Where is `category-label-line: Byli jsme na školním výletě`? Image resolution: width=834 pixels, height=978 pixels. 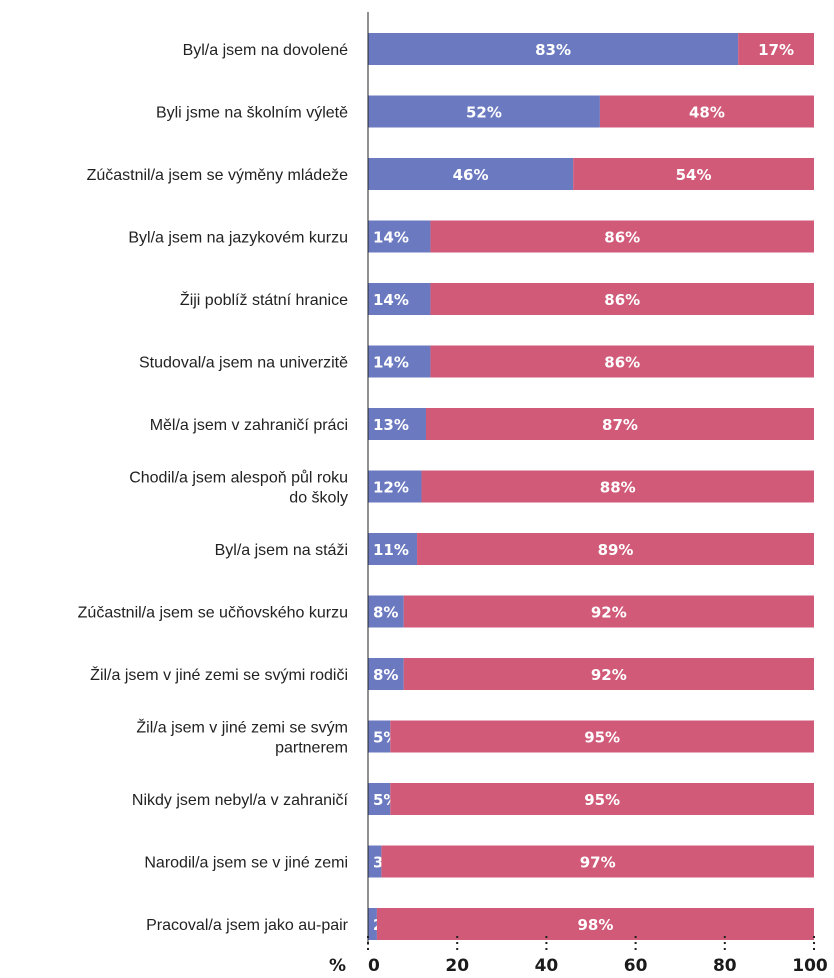 category-label-line: Byli jsme na školním výletě is located at coordinates (252, 113).